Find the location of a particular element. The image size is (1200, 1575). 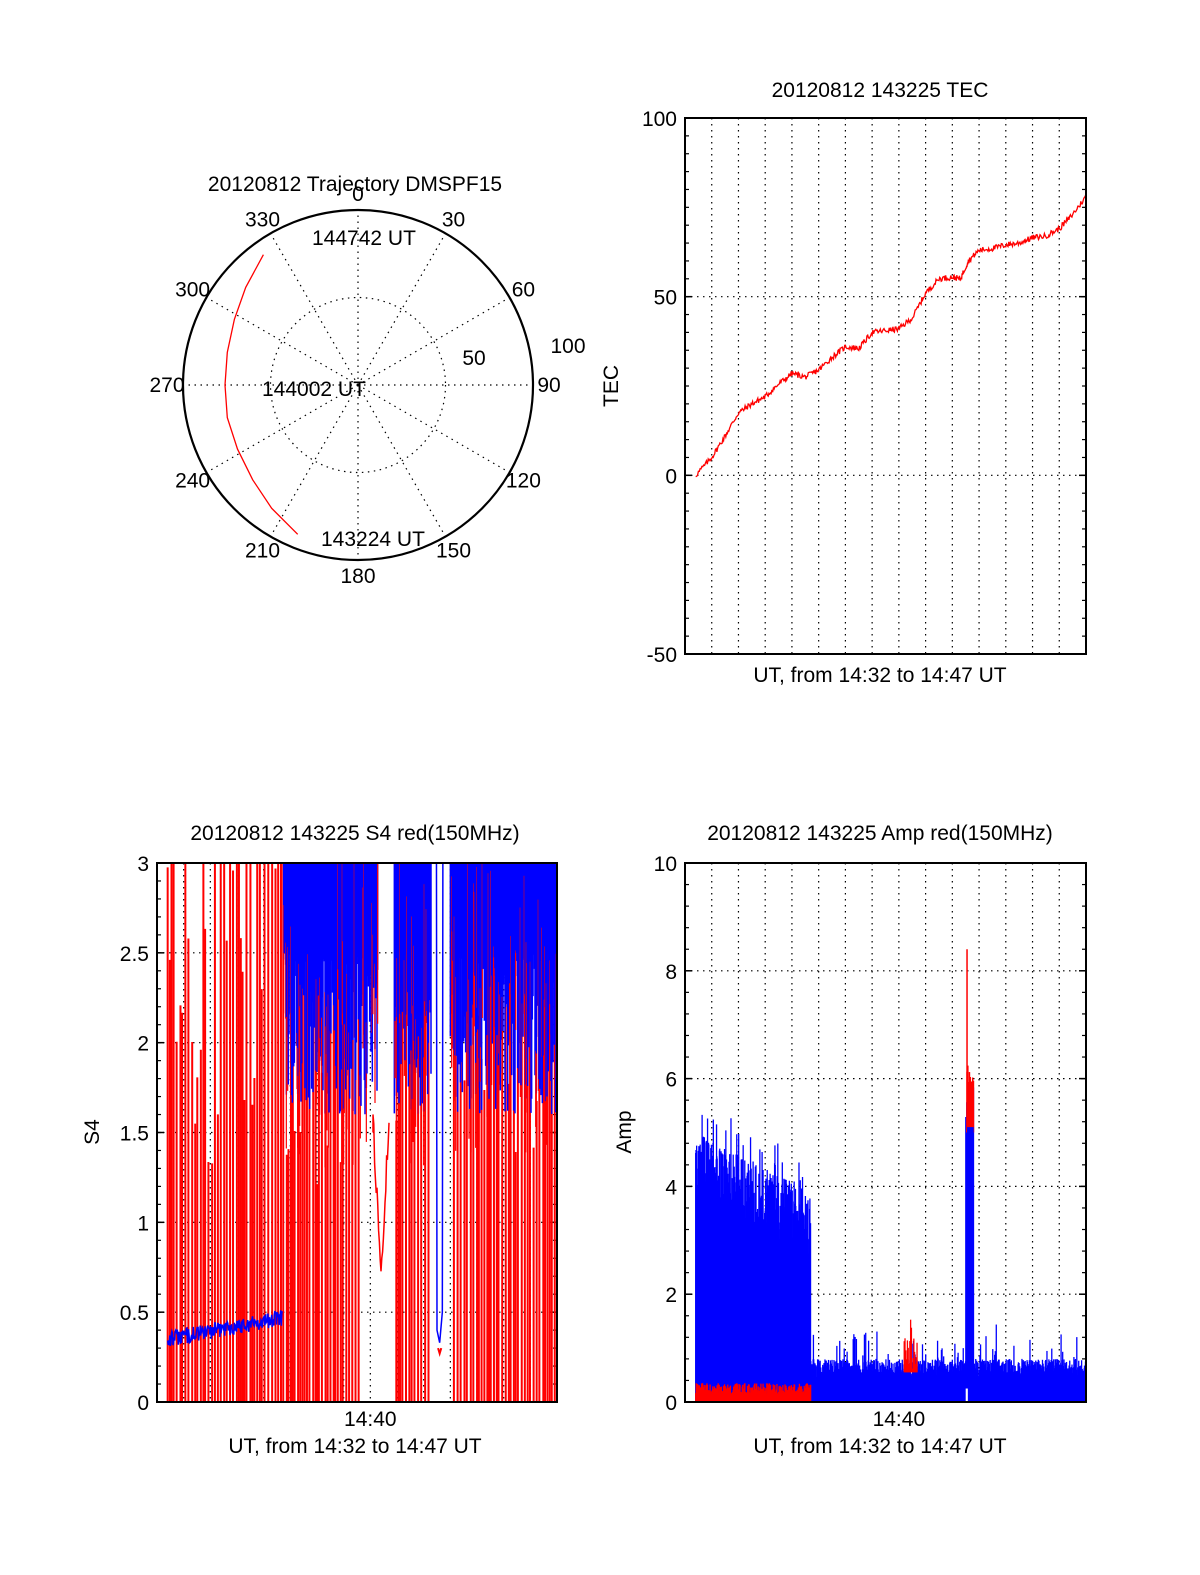

s4-ylabel: S4 is located at coordinates (92, 1132).